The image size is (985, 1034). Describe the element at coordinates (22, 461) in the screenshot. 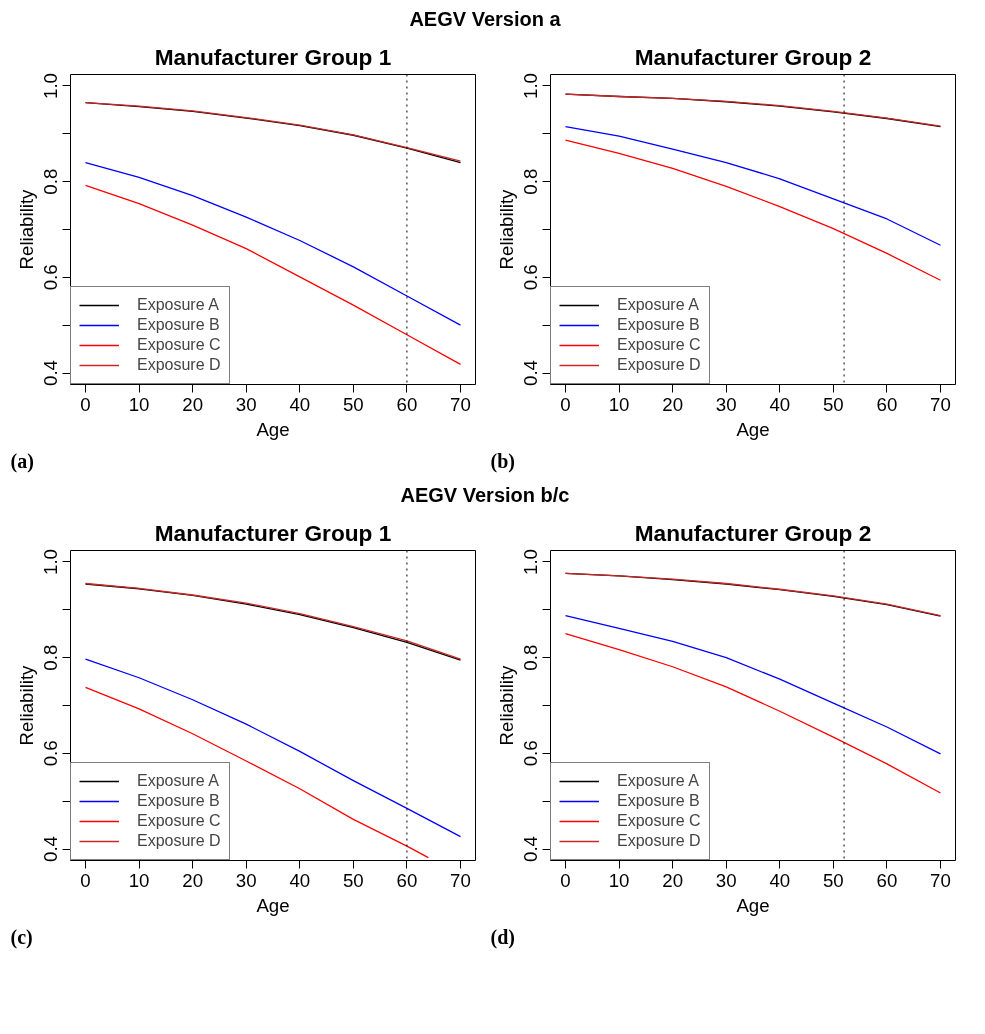

I see `text: (a)` at that location.